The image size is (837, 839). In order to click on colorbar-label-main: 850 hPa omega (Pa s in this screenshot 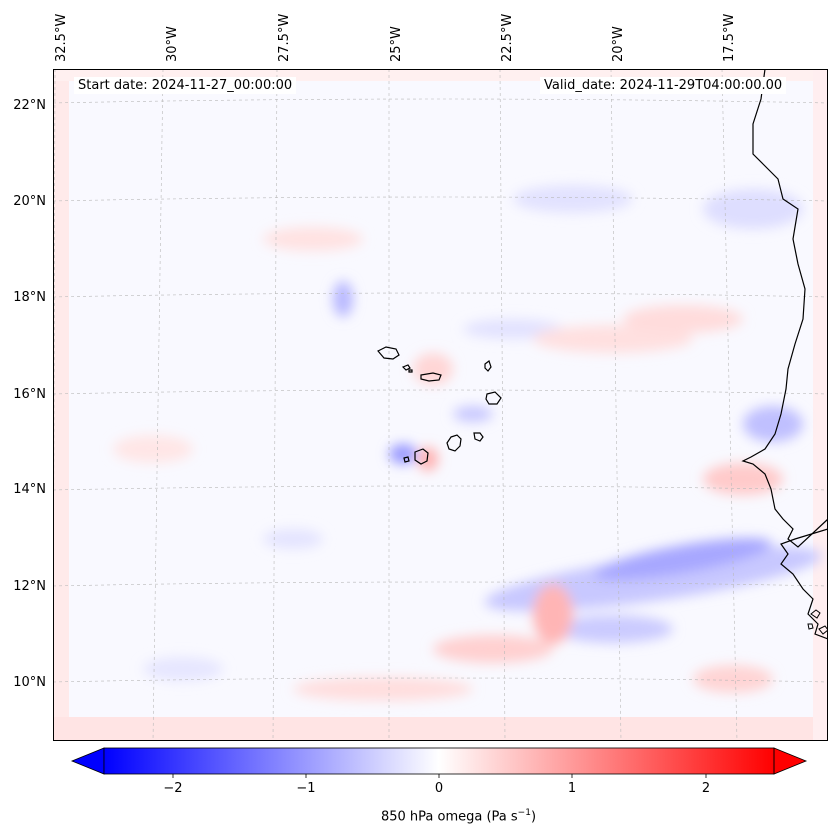, I will do `click(449, 817)`.